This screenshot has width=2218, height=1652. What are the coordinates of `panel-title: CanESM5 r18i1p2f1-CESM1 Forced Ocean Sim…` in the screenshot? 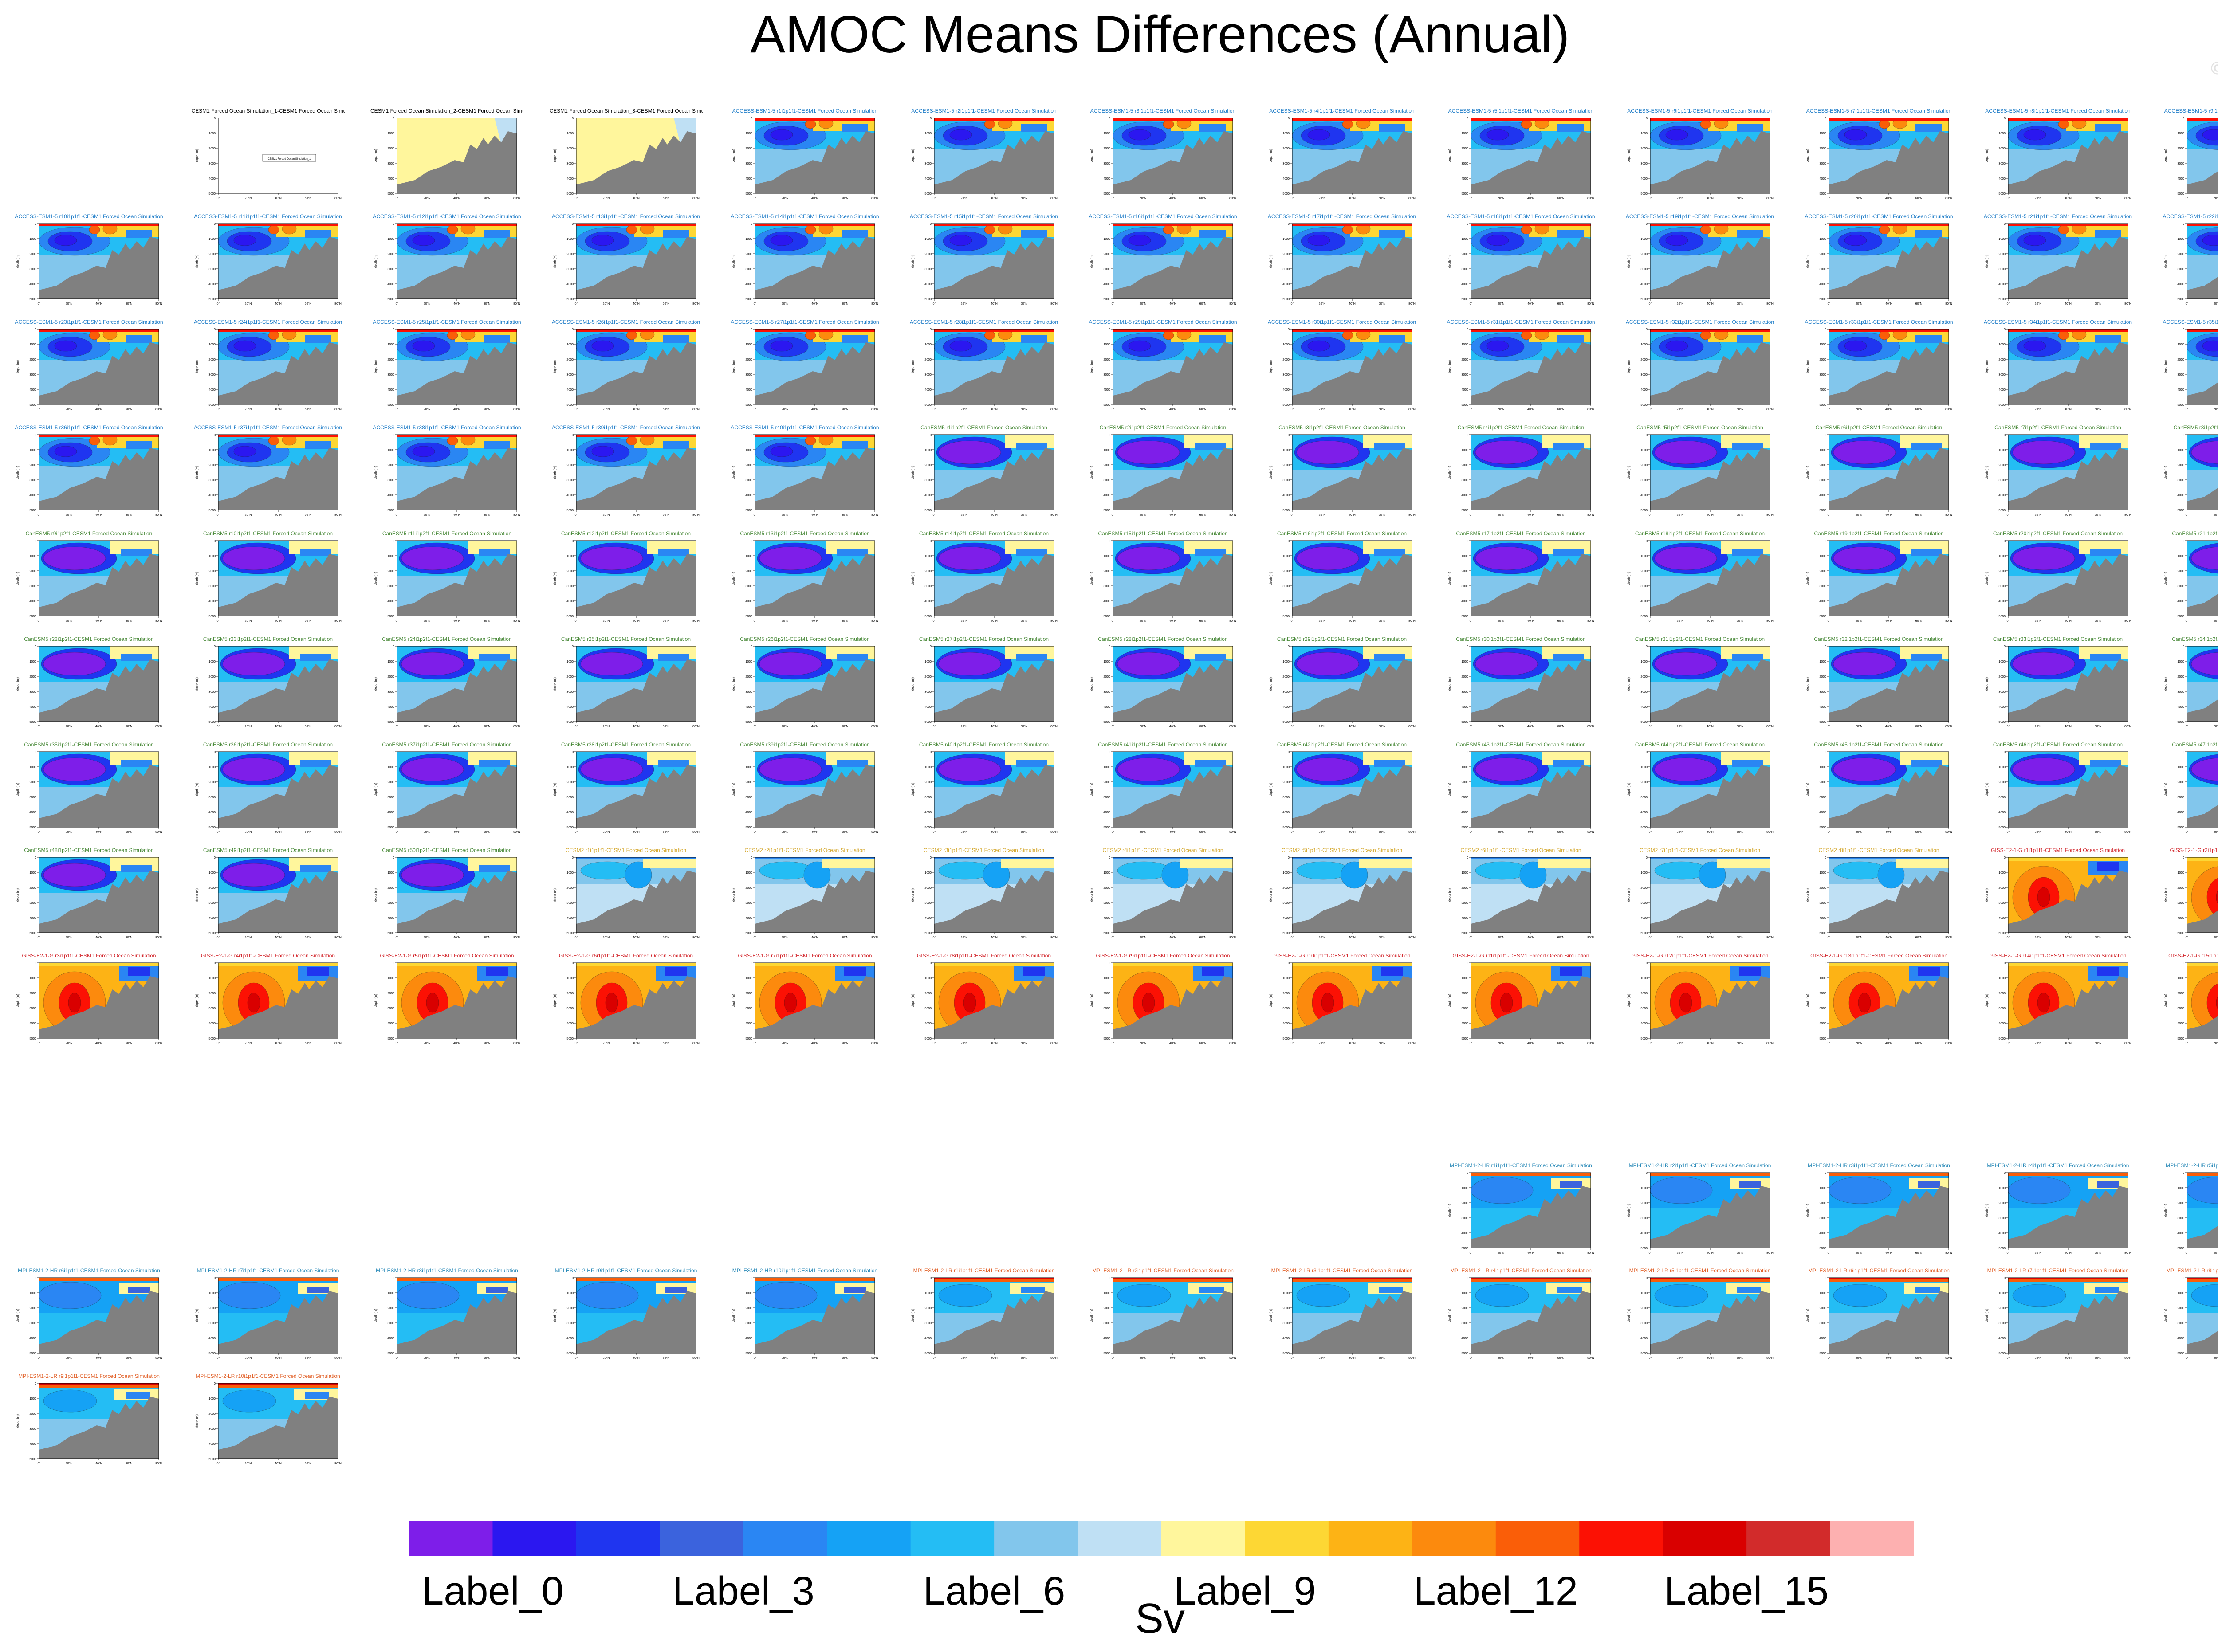 It's located at (1700, 533).